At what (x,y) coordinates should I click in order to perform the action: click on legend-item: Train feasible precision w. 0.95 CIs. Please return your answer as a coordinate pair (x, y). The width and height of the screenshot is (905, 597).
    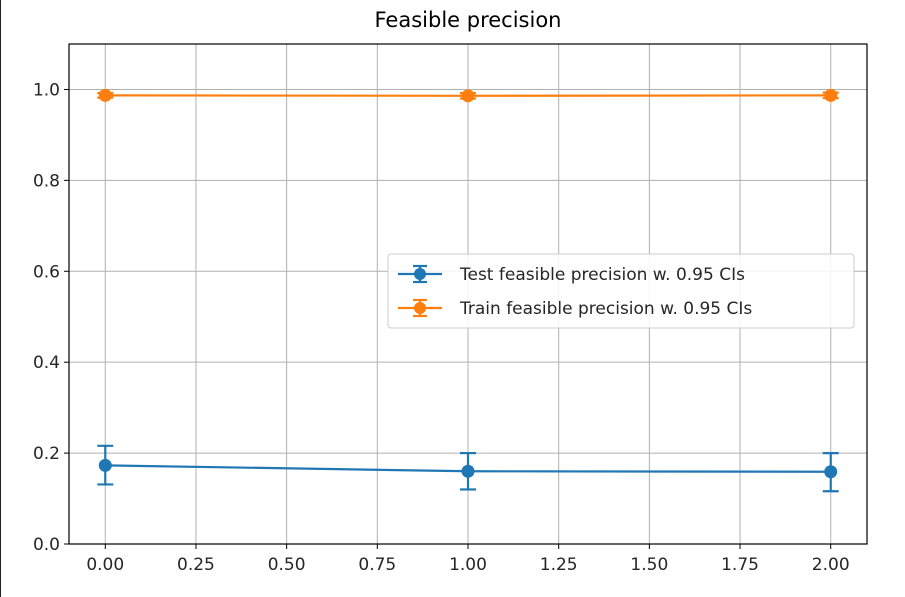
    Looking at the image, I should click on (575, 308).